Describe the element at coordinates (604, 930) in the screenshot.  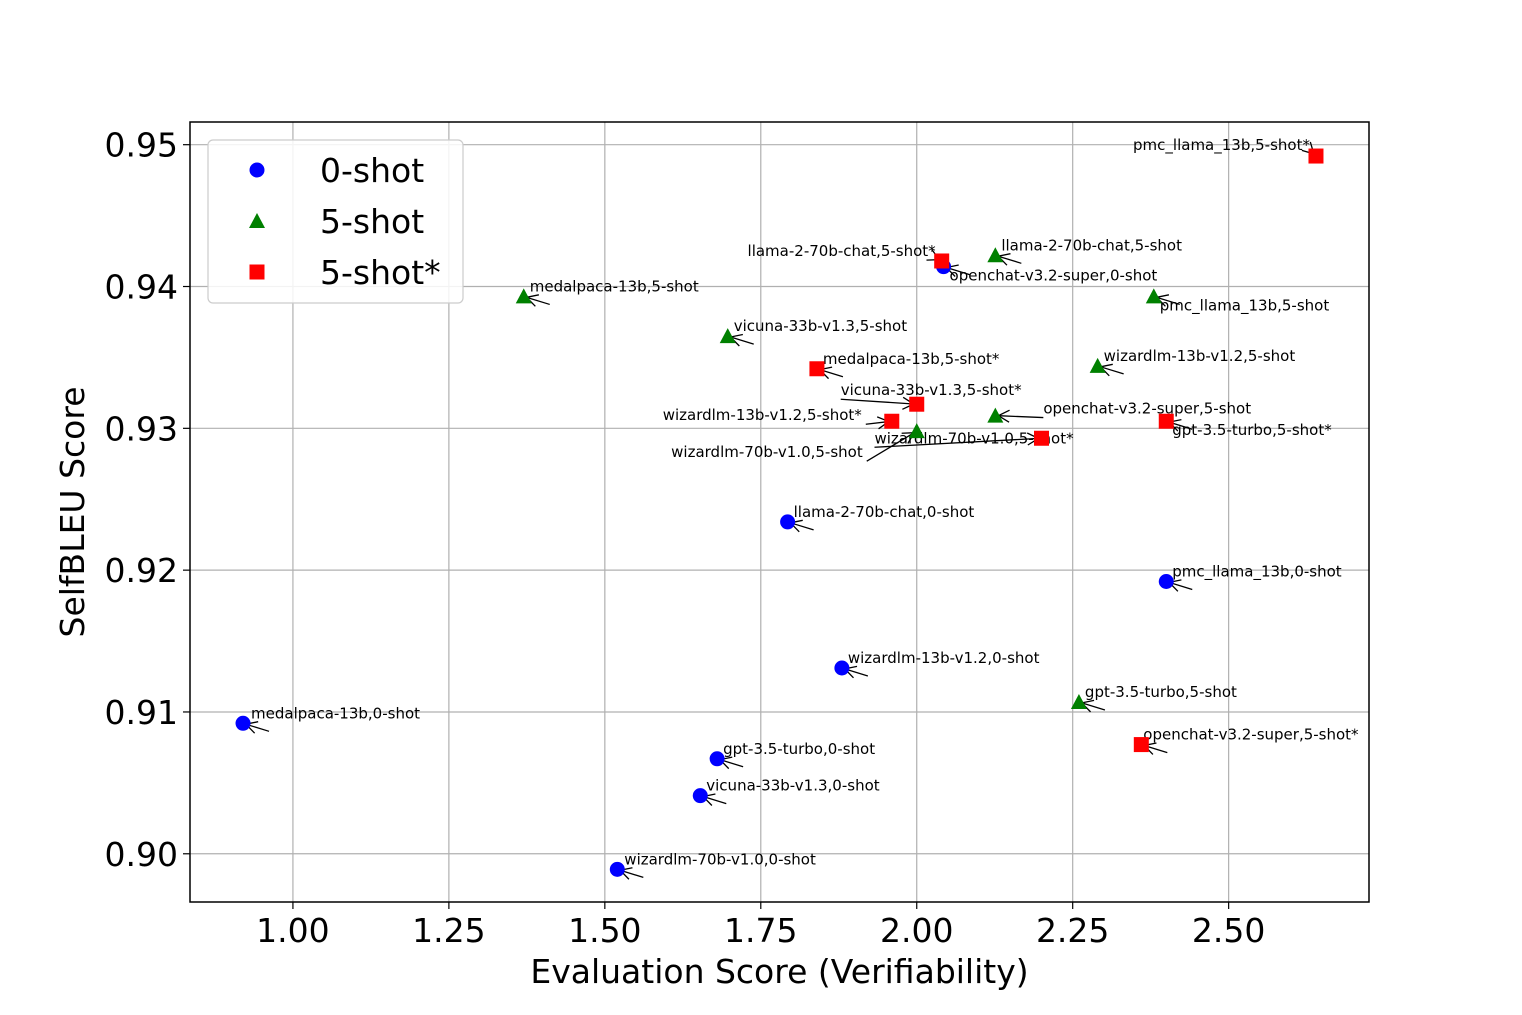
I see `x-tick-label: 1.50` at that location.